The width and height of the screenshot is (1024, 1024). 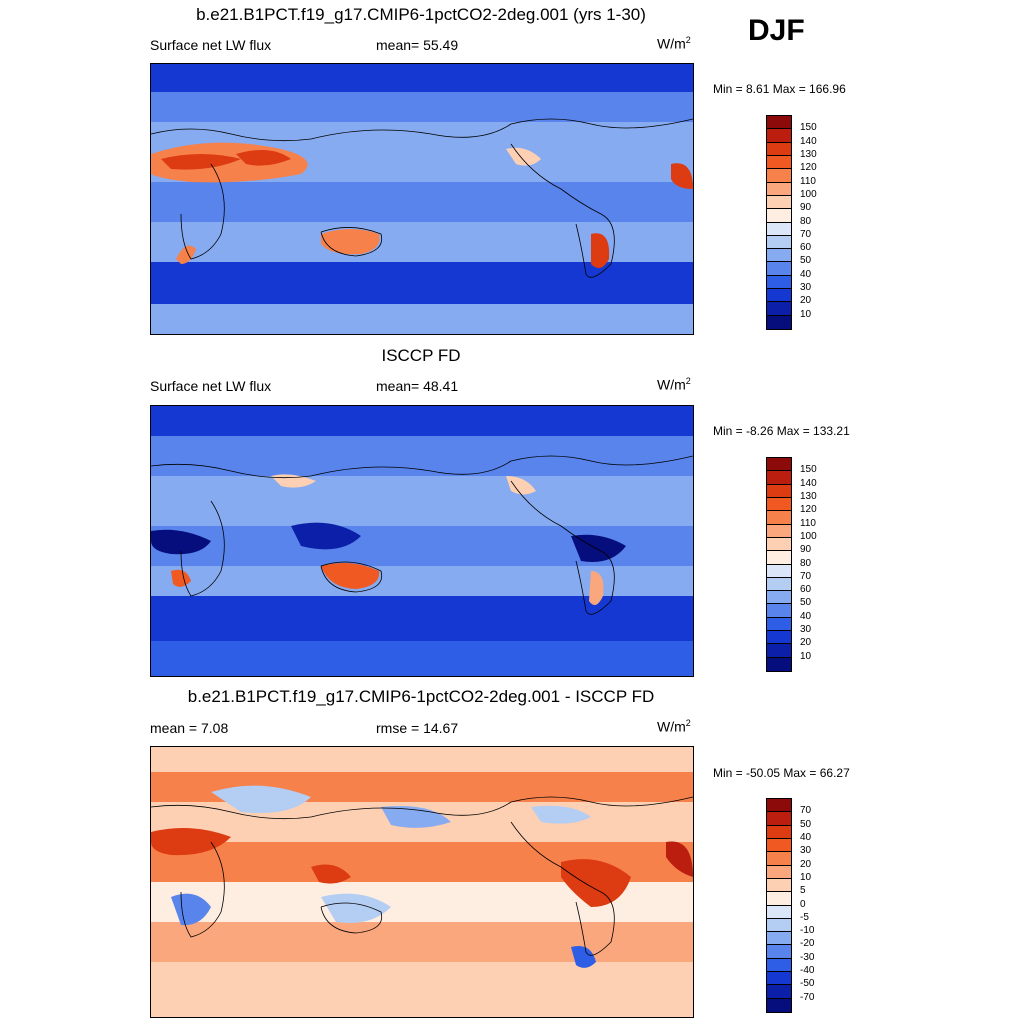 What do you see at coordinates (674, 43) in the screenshot?
I see `panel-1-units: W/m2` at bounding box center [674, 43].